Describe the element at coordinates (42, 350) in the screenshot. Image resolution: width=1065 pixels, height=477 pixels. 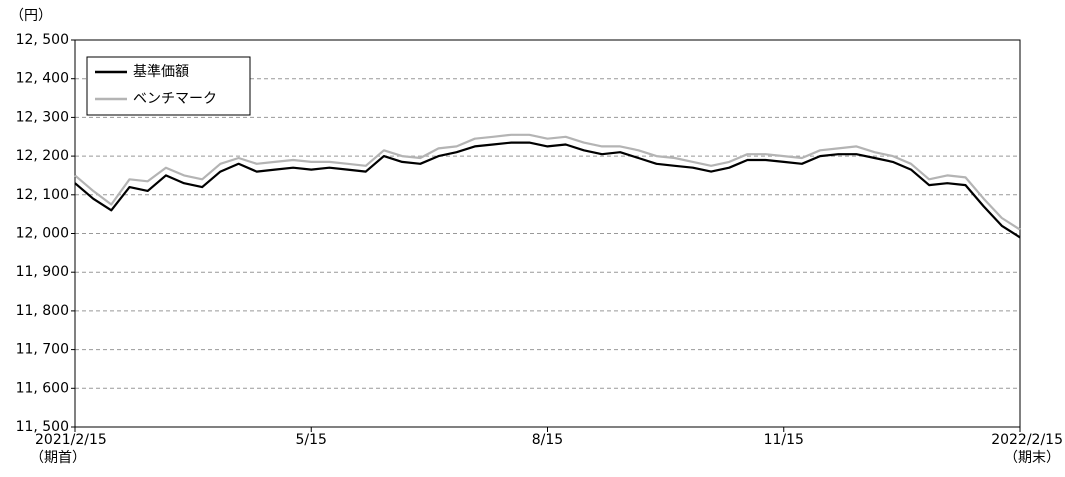
I see `y-tick-label: 11, 700` at that location.